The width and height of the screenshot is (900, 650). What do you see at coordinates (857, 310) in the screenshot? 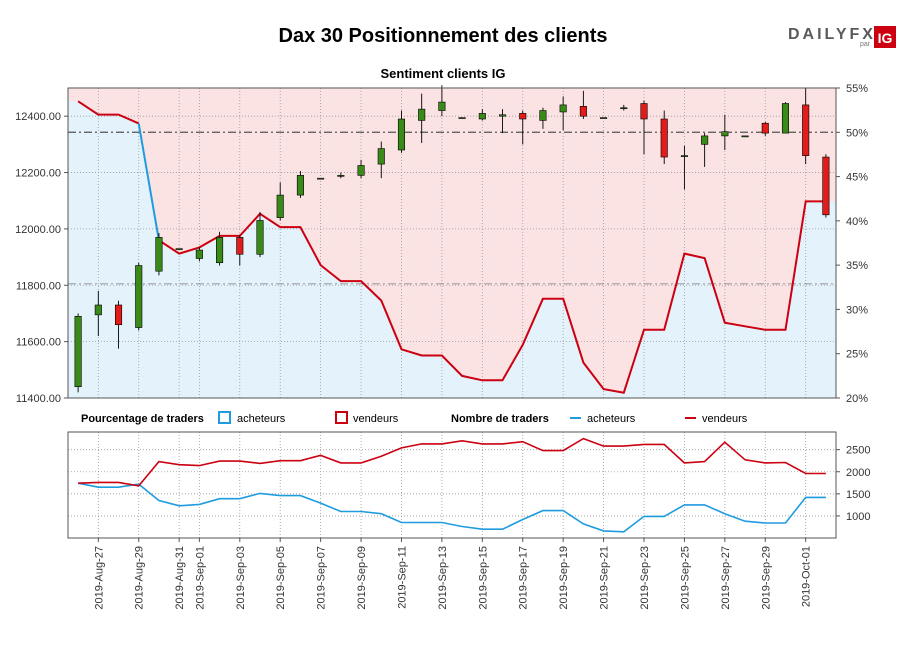
I see `pct-tick-label-2: 30%` at bounding box center [857, 310].